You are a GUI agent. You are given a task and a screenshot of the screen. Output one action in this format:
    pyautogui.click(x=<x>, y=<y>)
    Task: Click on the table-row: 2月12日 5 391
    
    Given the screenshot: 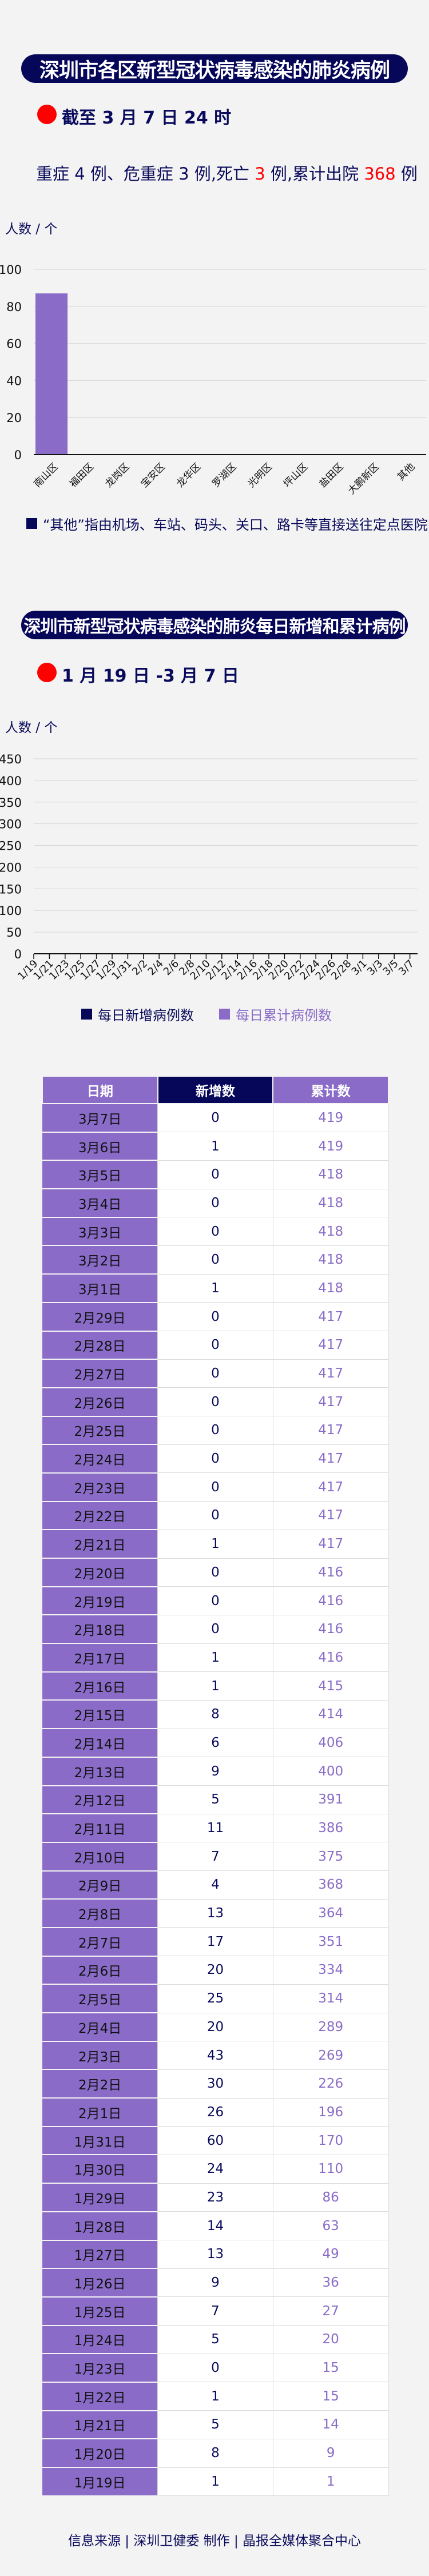 What is the action you would take?
    pyautogui.click(x=215, y=1800)
    